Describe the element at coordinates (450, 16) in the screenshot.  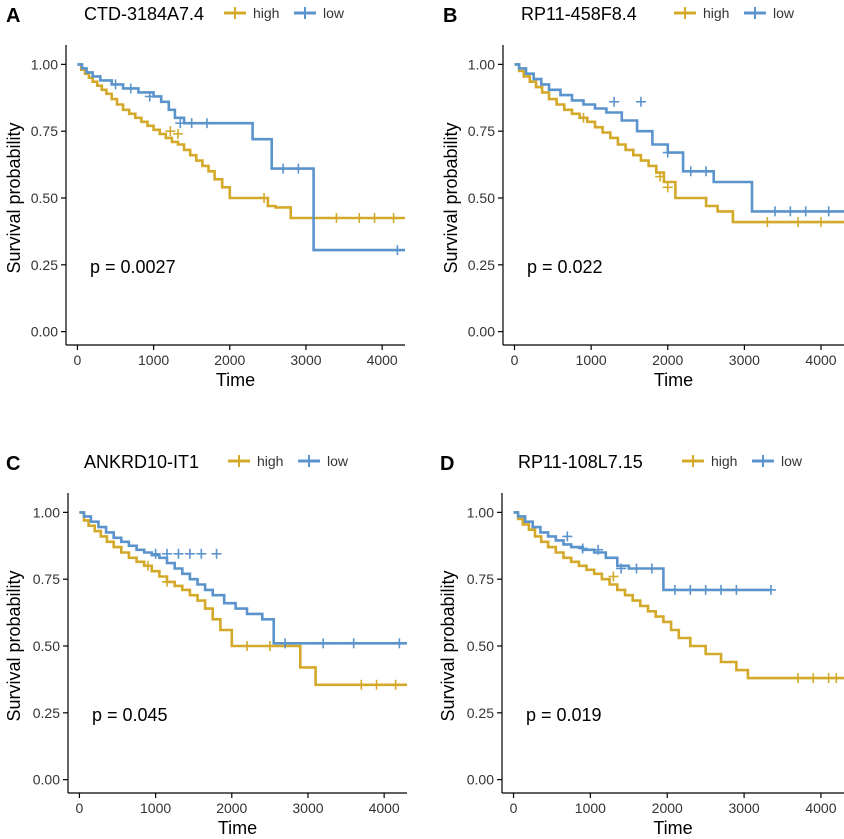
I see `panel-letter: B` at that location.